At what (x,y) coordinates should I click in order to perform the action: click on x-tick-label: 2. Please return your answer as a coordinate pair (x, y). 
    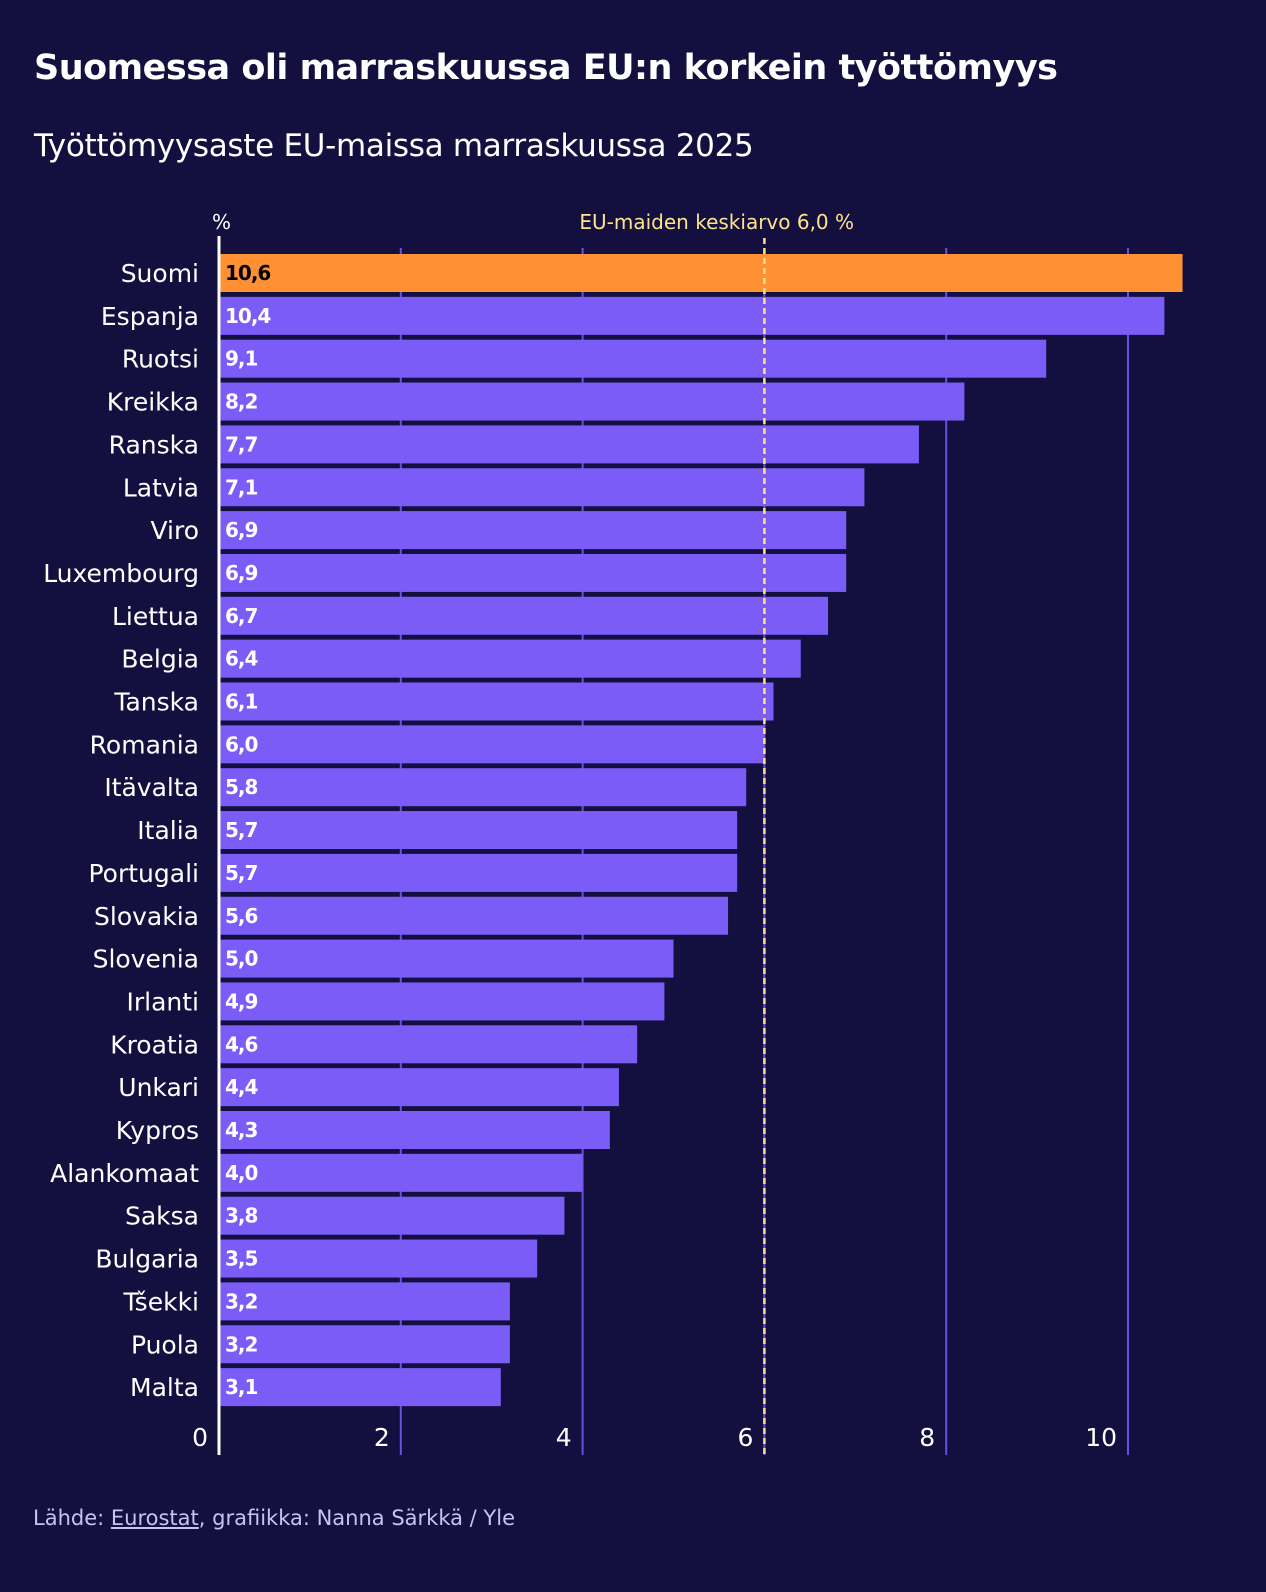
    Looking at the image, I should click on (382, 1437).